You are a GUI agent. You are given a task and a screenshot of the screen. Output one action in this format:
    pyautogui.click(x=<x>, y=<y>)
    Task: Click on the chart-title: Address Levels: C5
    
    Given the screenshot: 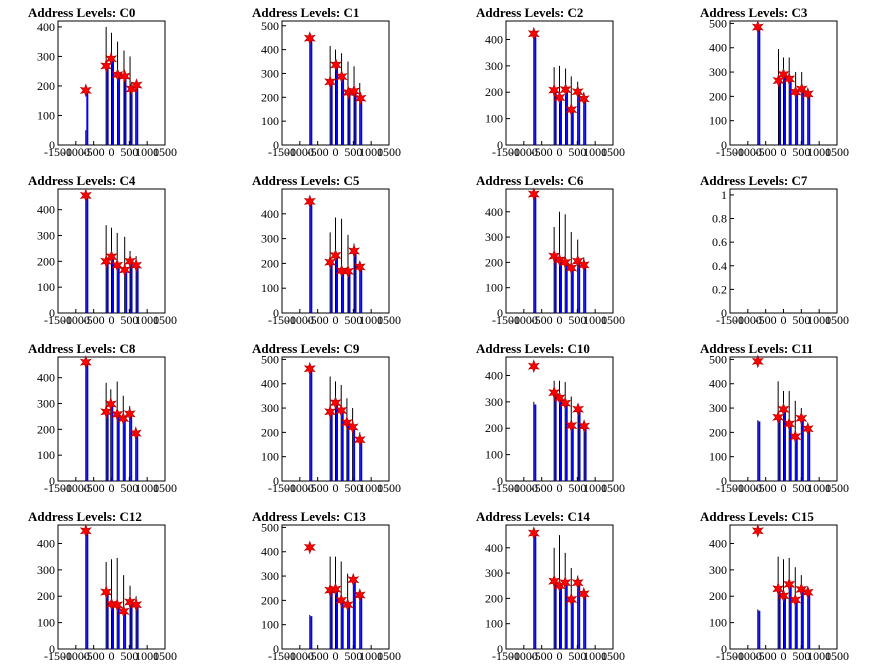 What is the action you would take?
    pyautogui.click(x=306, y=180)
    